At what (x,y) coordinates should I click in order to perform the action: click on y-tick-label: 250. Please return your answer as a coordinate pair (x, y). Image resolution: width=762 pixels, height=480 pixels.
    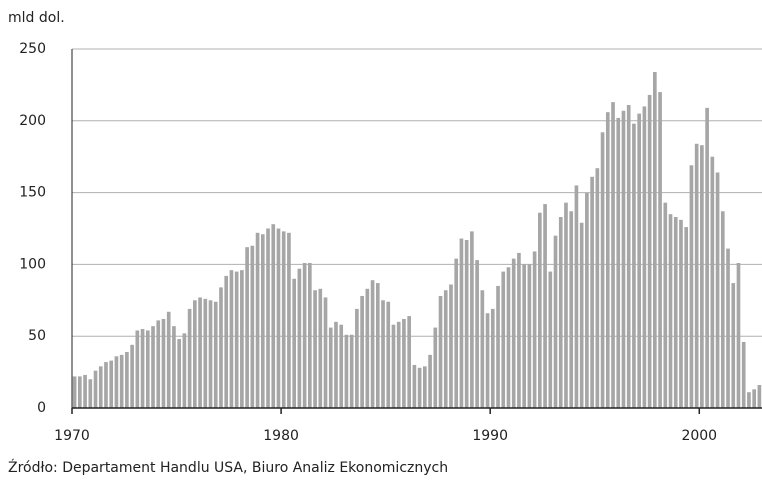
    Looking at the image, I should click on (32, 49).